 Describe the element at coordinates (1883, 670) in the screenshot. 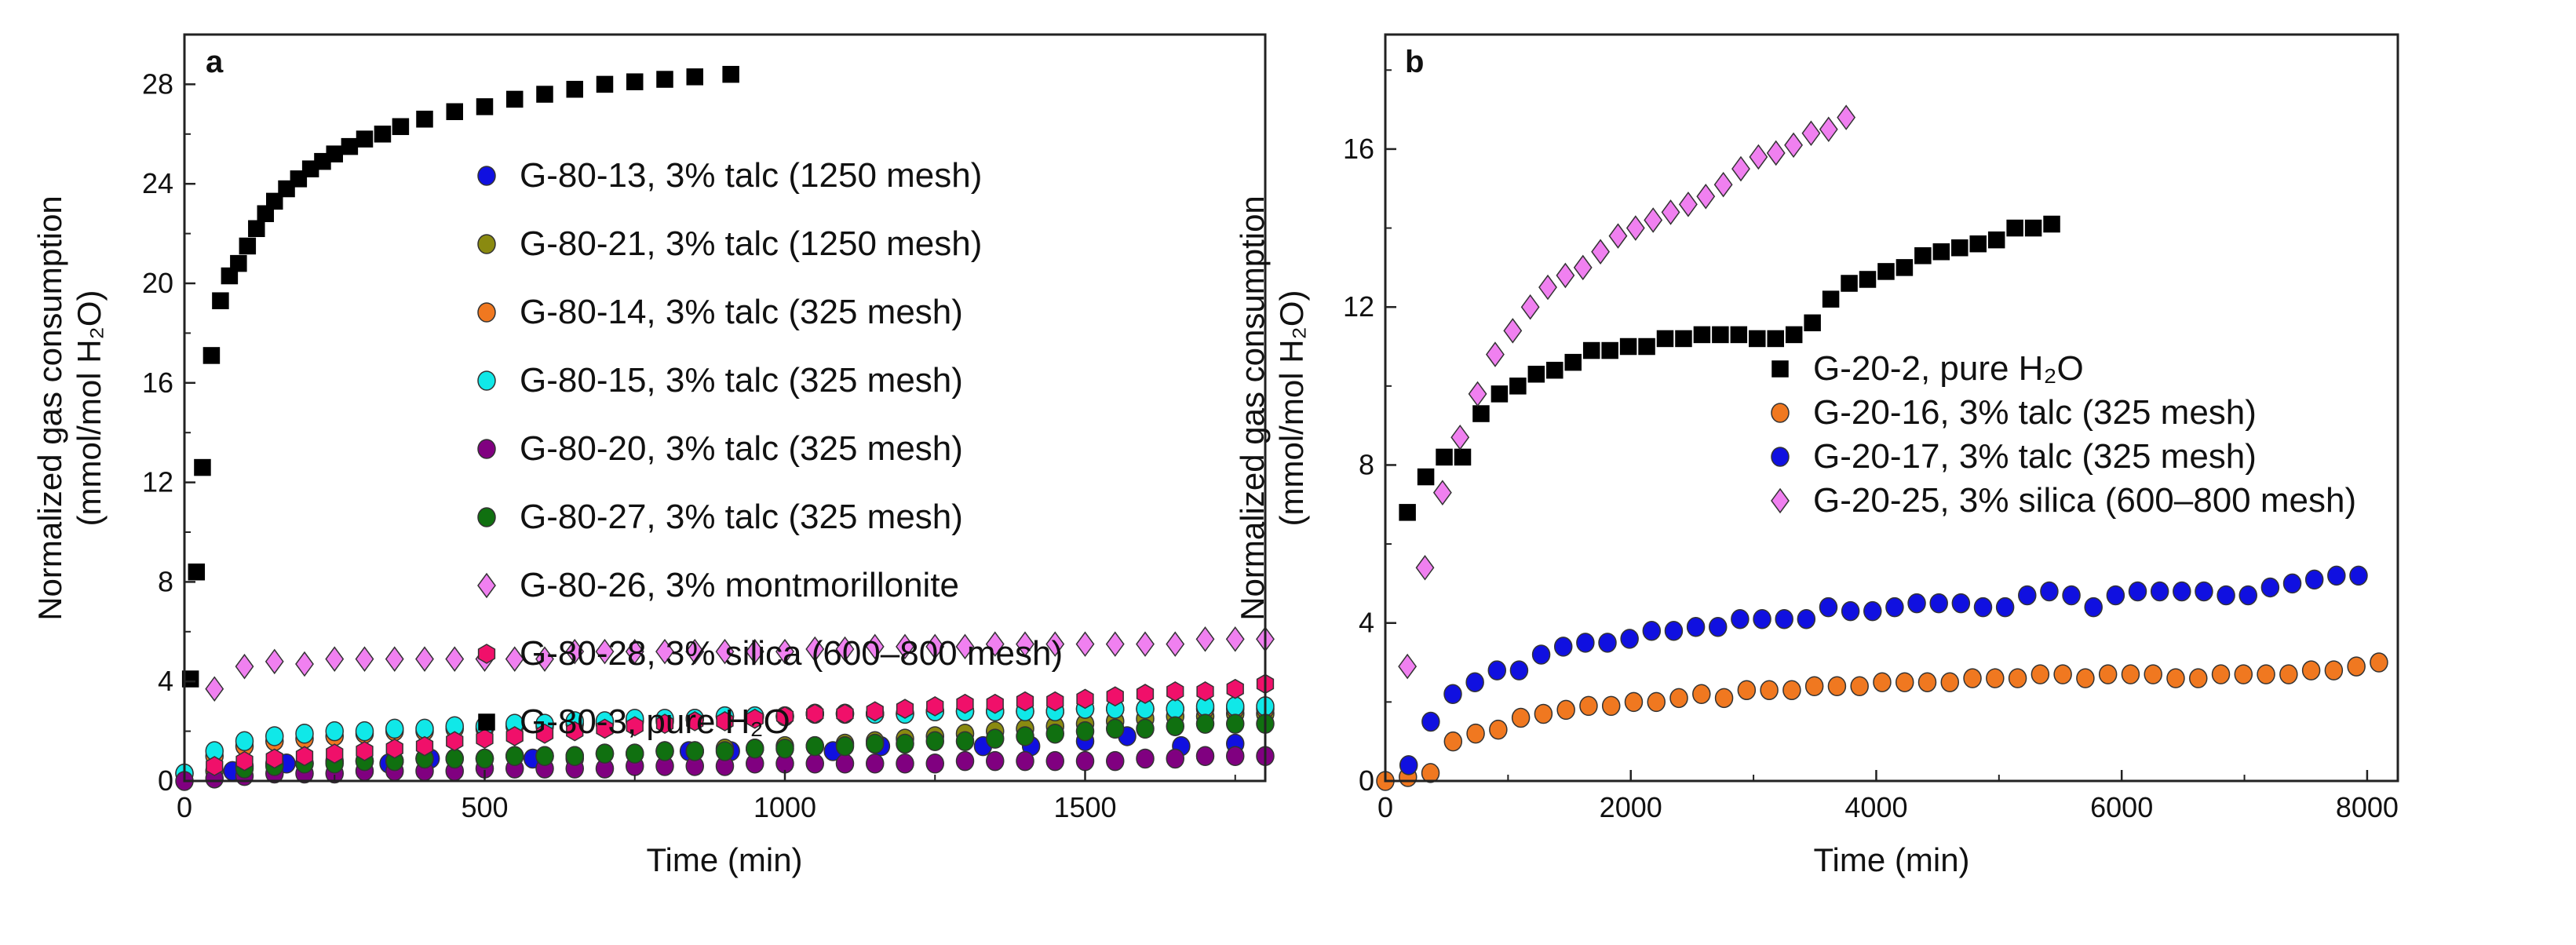

I see `series-g-20-17-3-talc-325-mesh-` at that location.